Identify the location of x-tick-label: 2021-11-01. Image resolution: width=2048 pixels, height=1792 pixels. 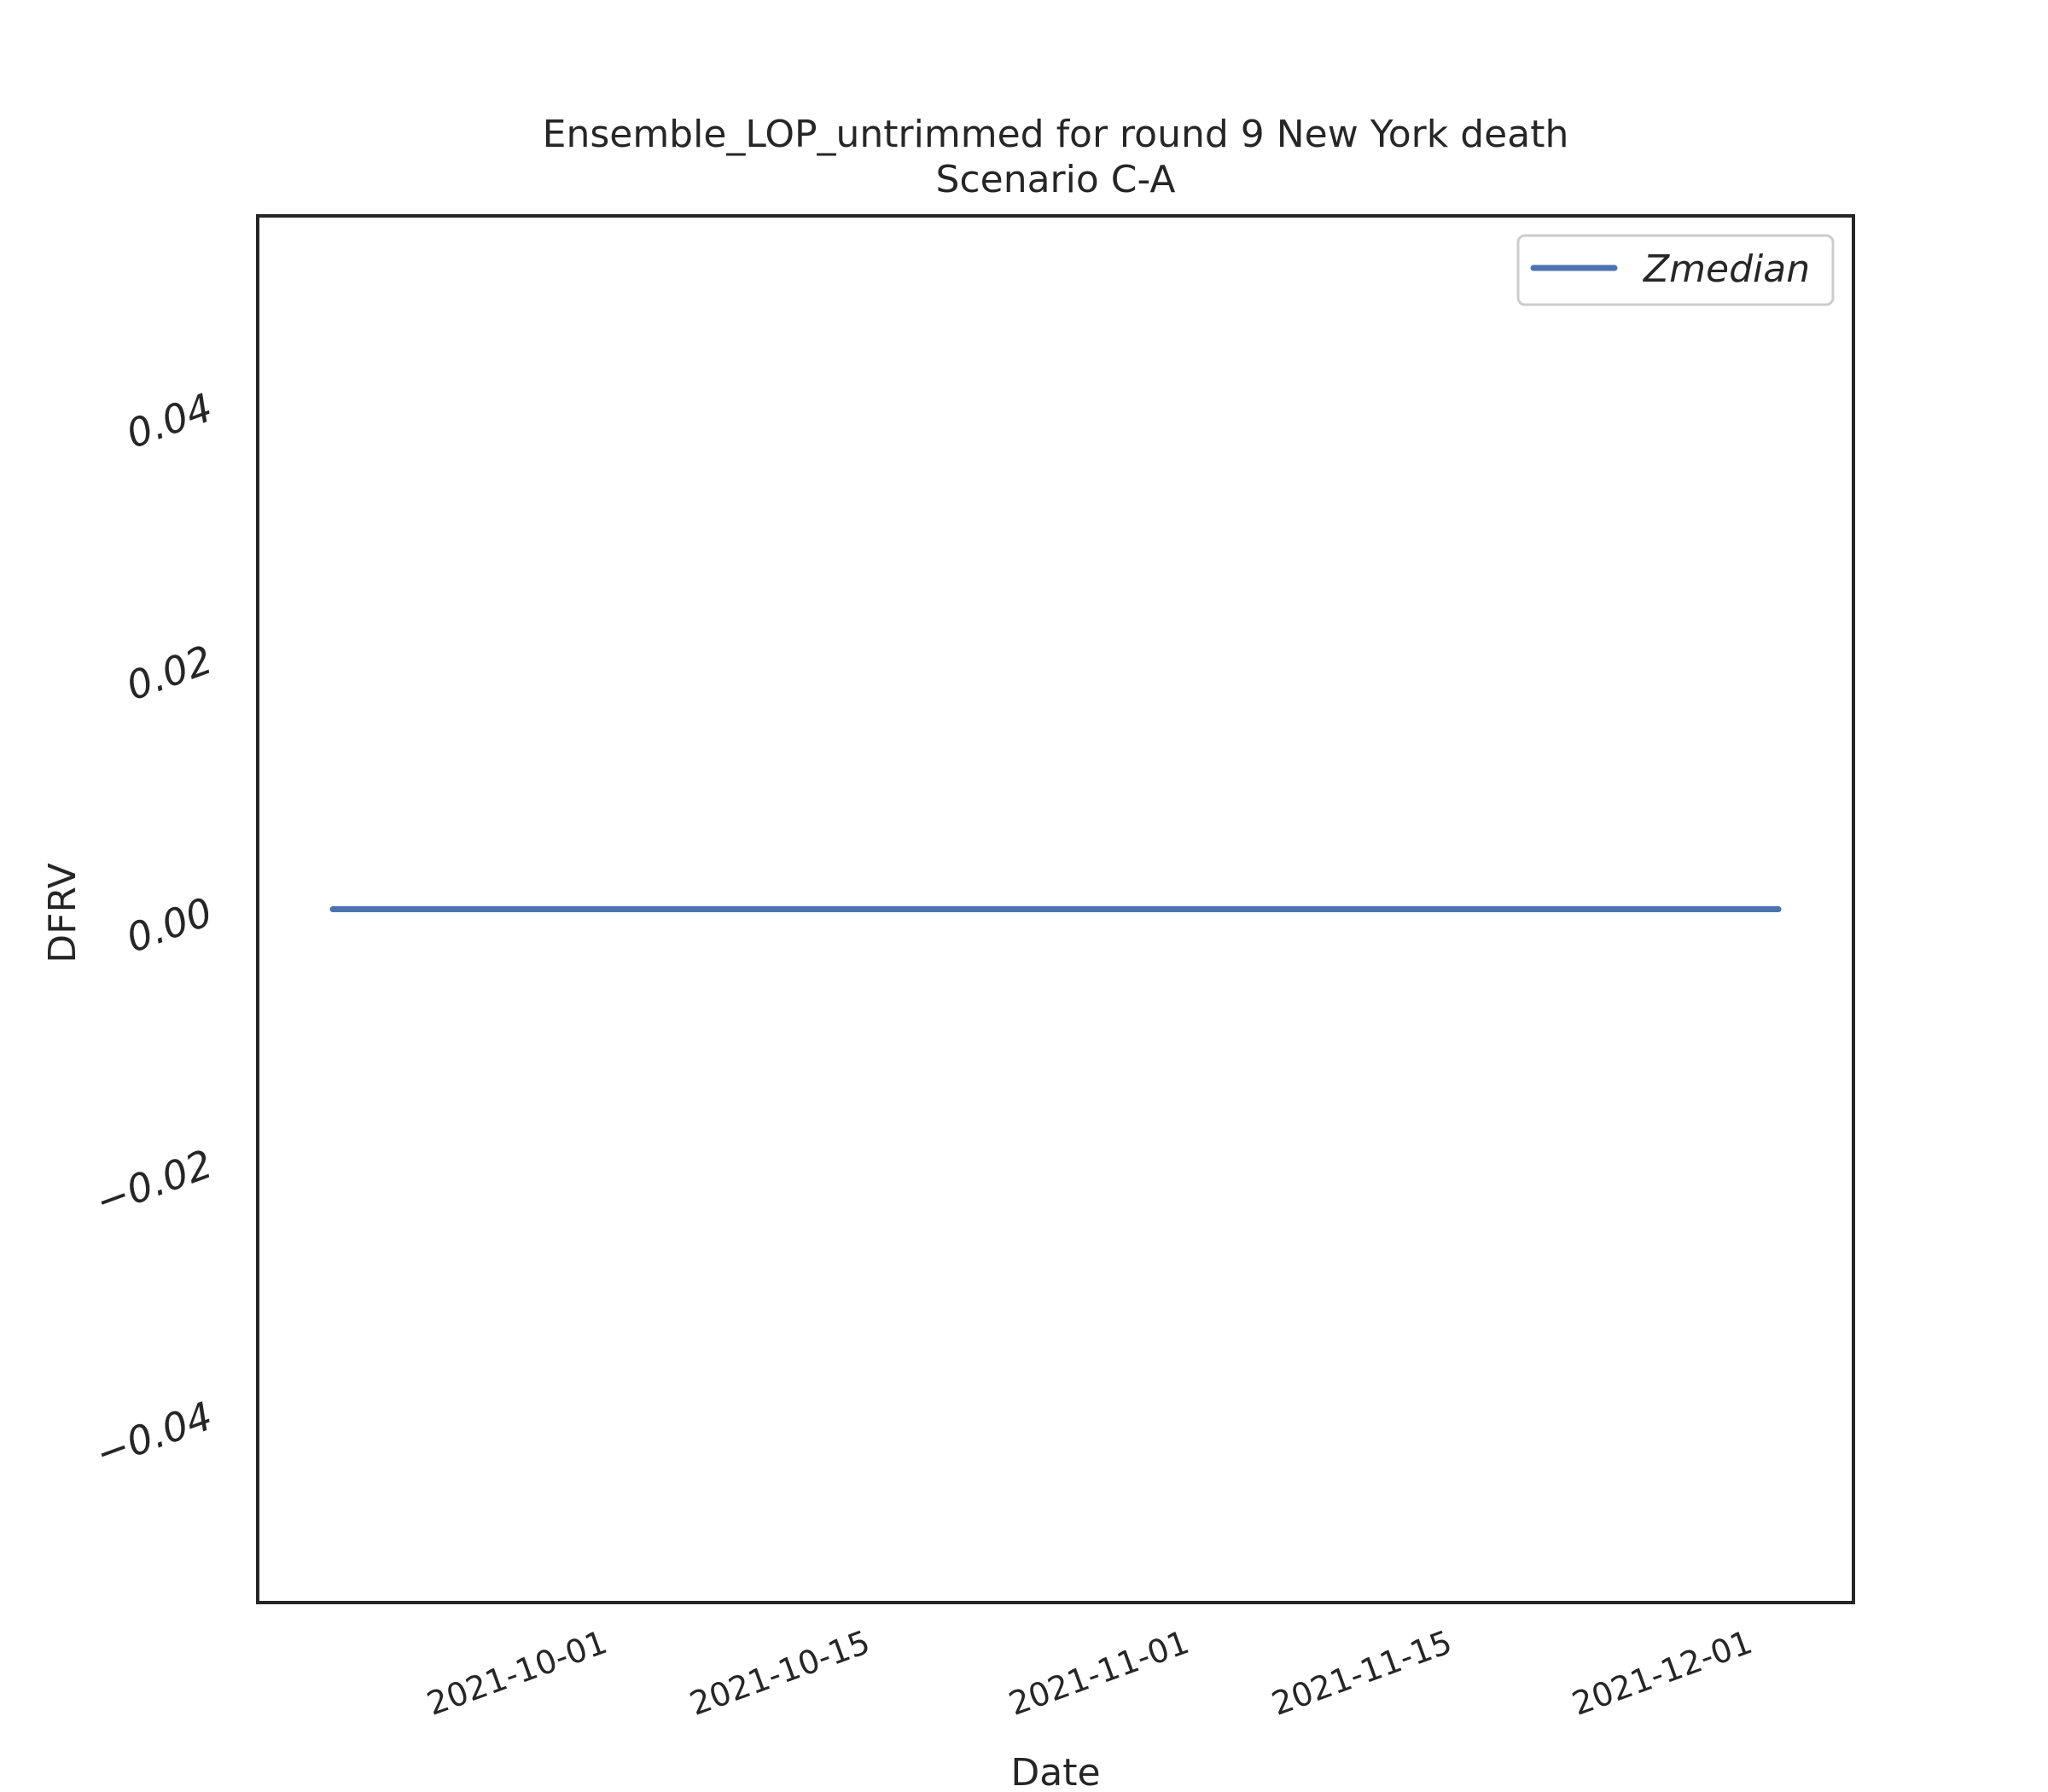
(1099, 1673).